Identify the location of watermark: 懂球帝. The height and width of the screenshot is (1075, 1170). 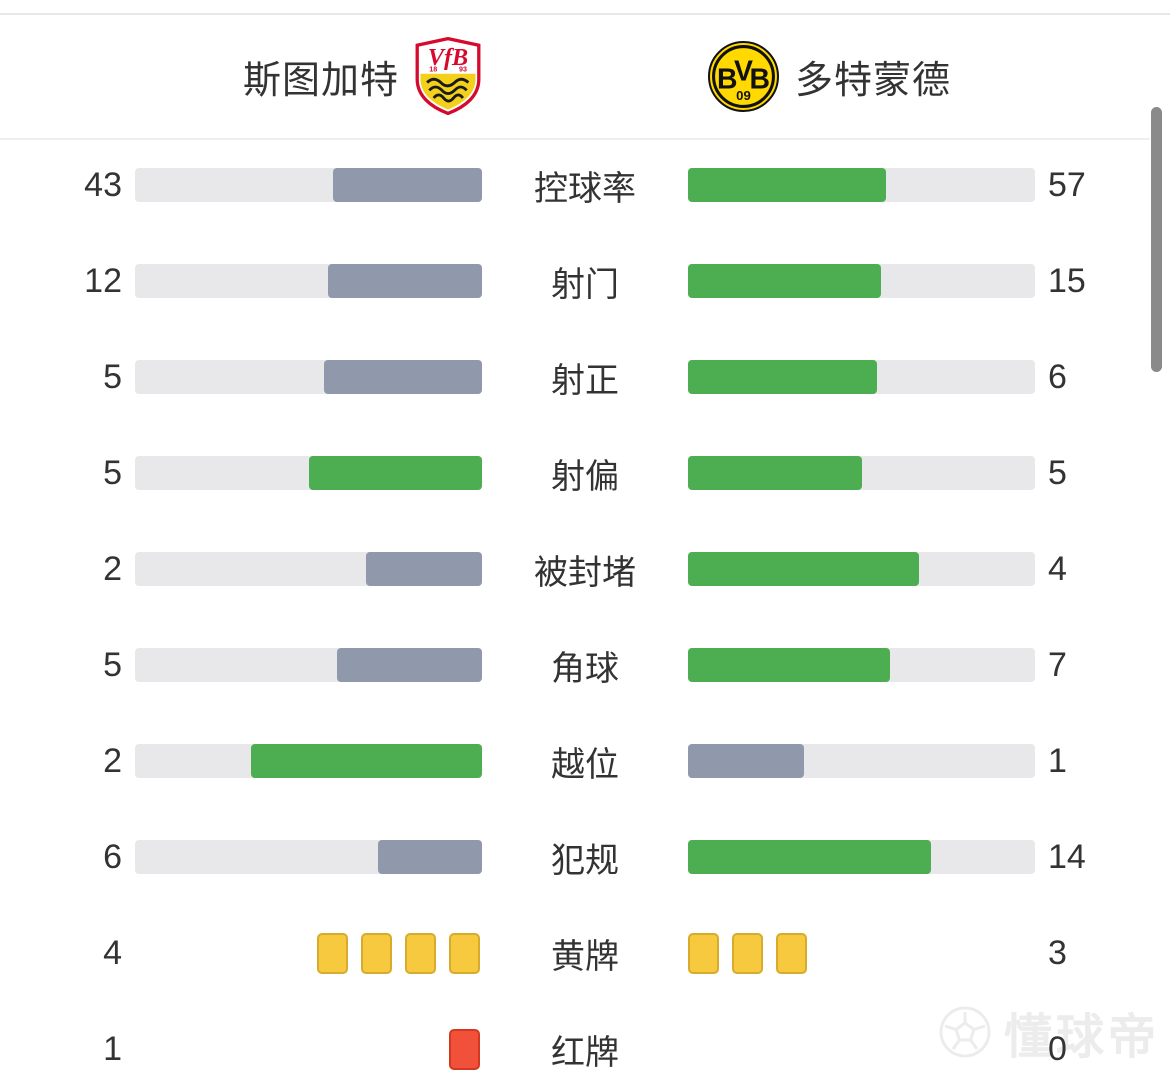
(1049, 1032).